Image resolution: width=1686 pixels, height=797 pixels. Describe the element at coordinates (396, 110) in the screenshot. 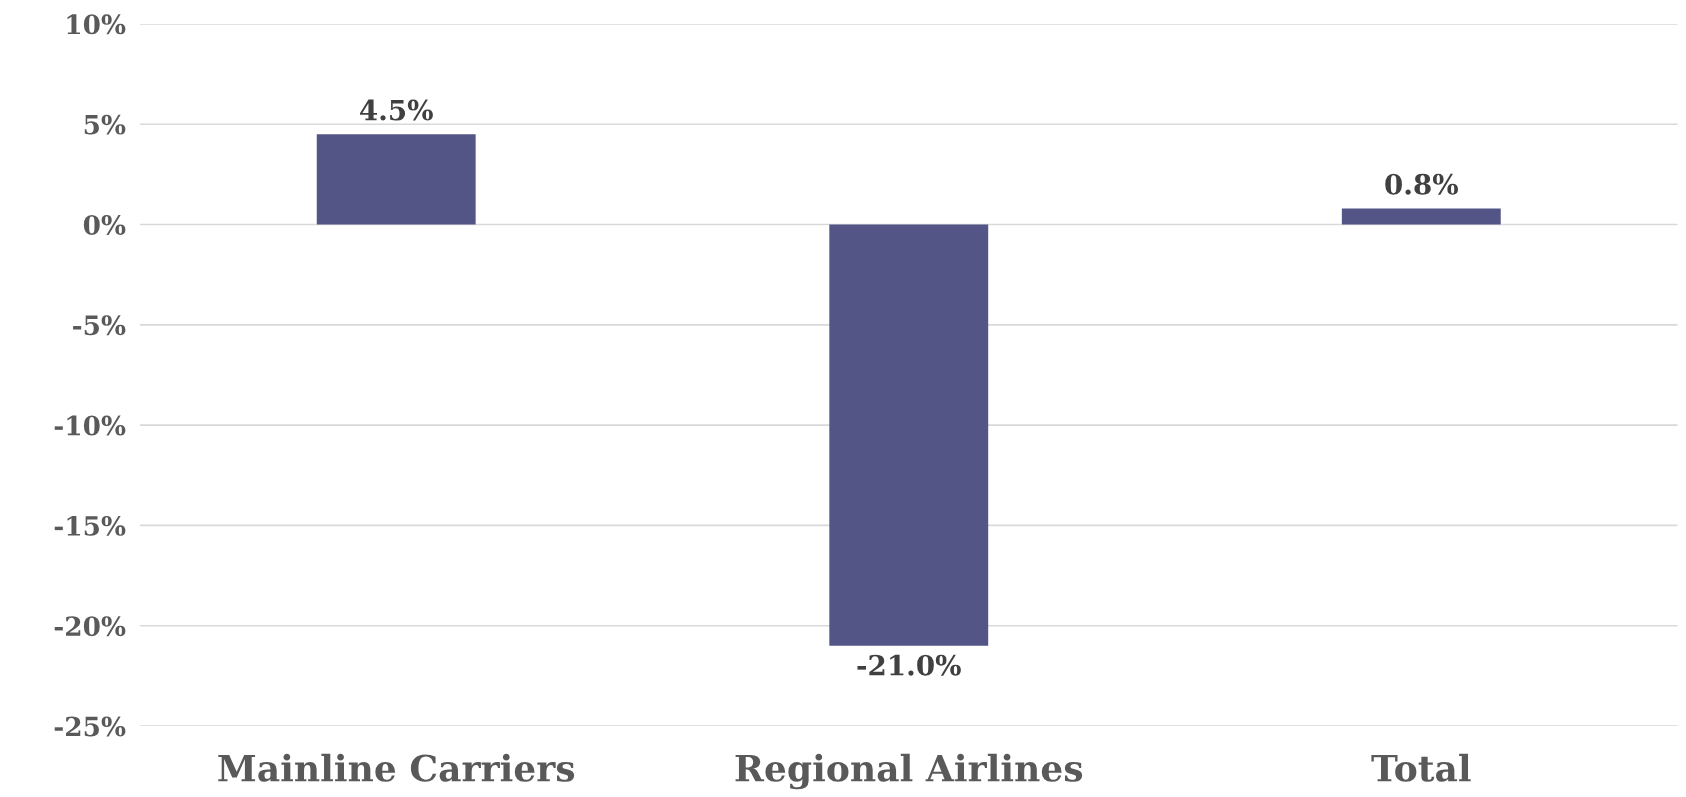

I see `data-label: 4.5%` at that location.